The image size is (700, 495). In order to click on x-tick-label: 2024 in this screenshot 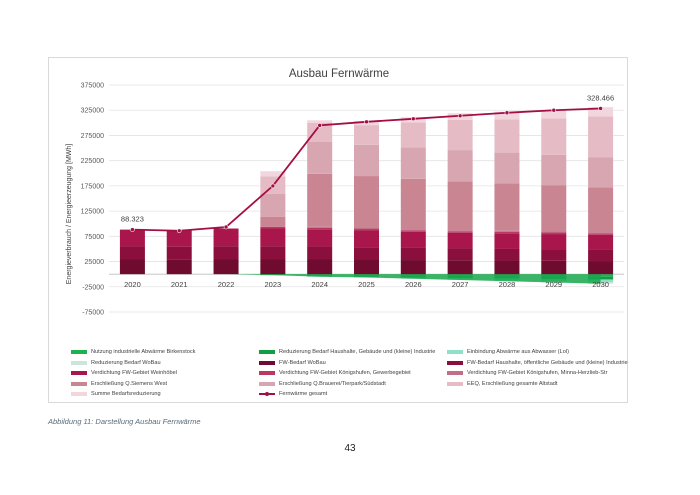, I will do `click(319, 284)`.